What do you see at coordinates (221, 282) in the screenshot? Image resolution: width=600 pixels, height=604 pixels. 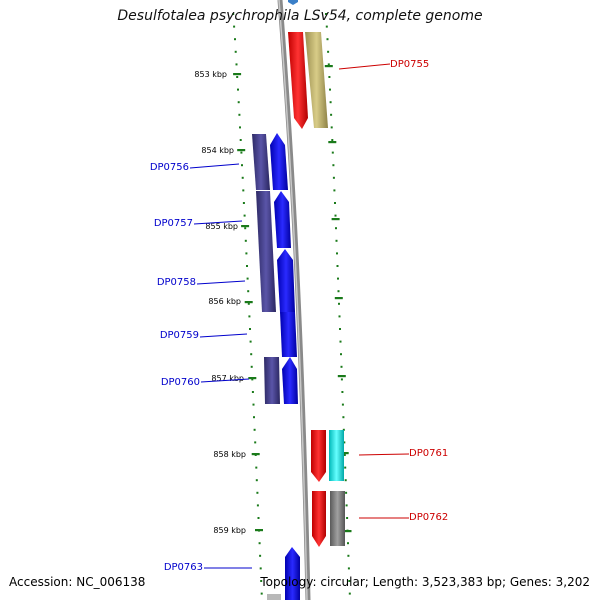 I see `leader-dp0758` at bounding box center [221, 282].